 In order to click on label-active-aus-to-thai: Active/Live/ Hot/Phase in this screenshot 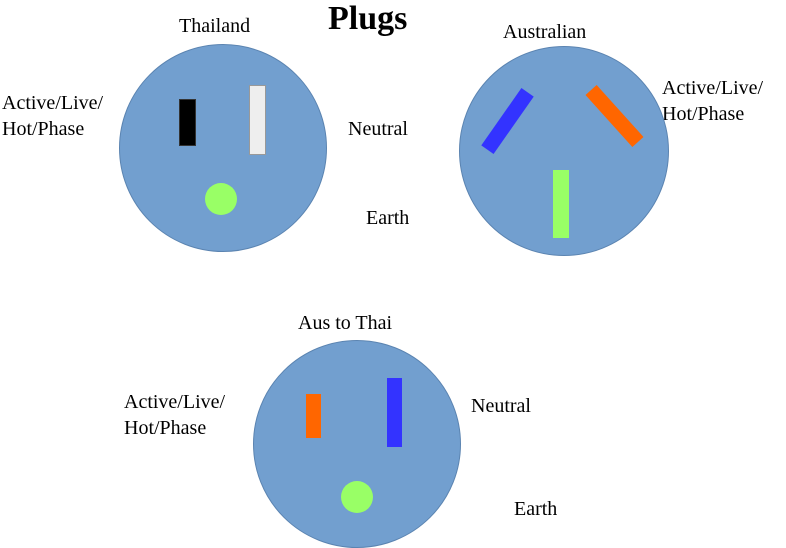, I will do `click(175, 415)`.